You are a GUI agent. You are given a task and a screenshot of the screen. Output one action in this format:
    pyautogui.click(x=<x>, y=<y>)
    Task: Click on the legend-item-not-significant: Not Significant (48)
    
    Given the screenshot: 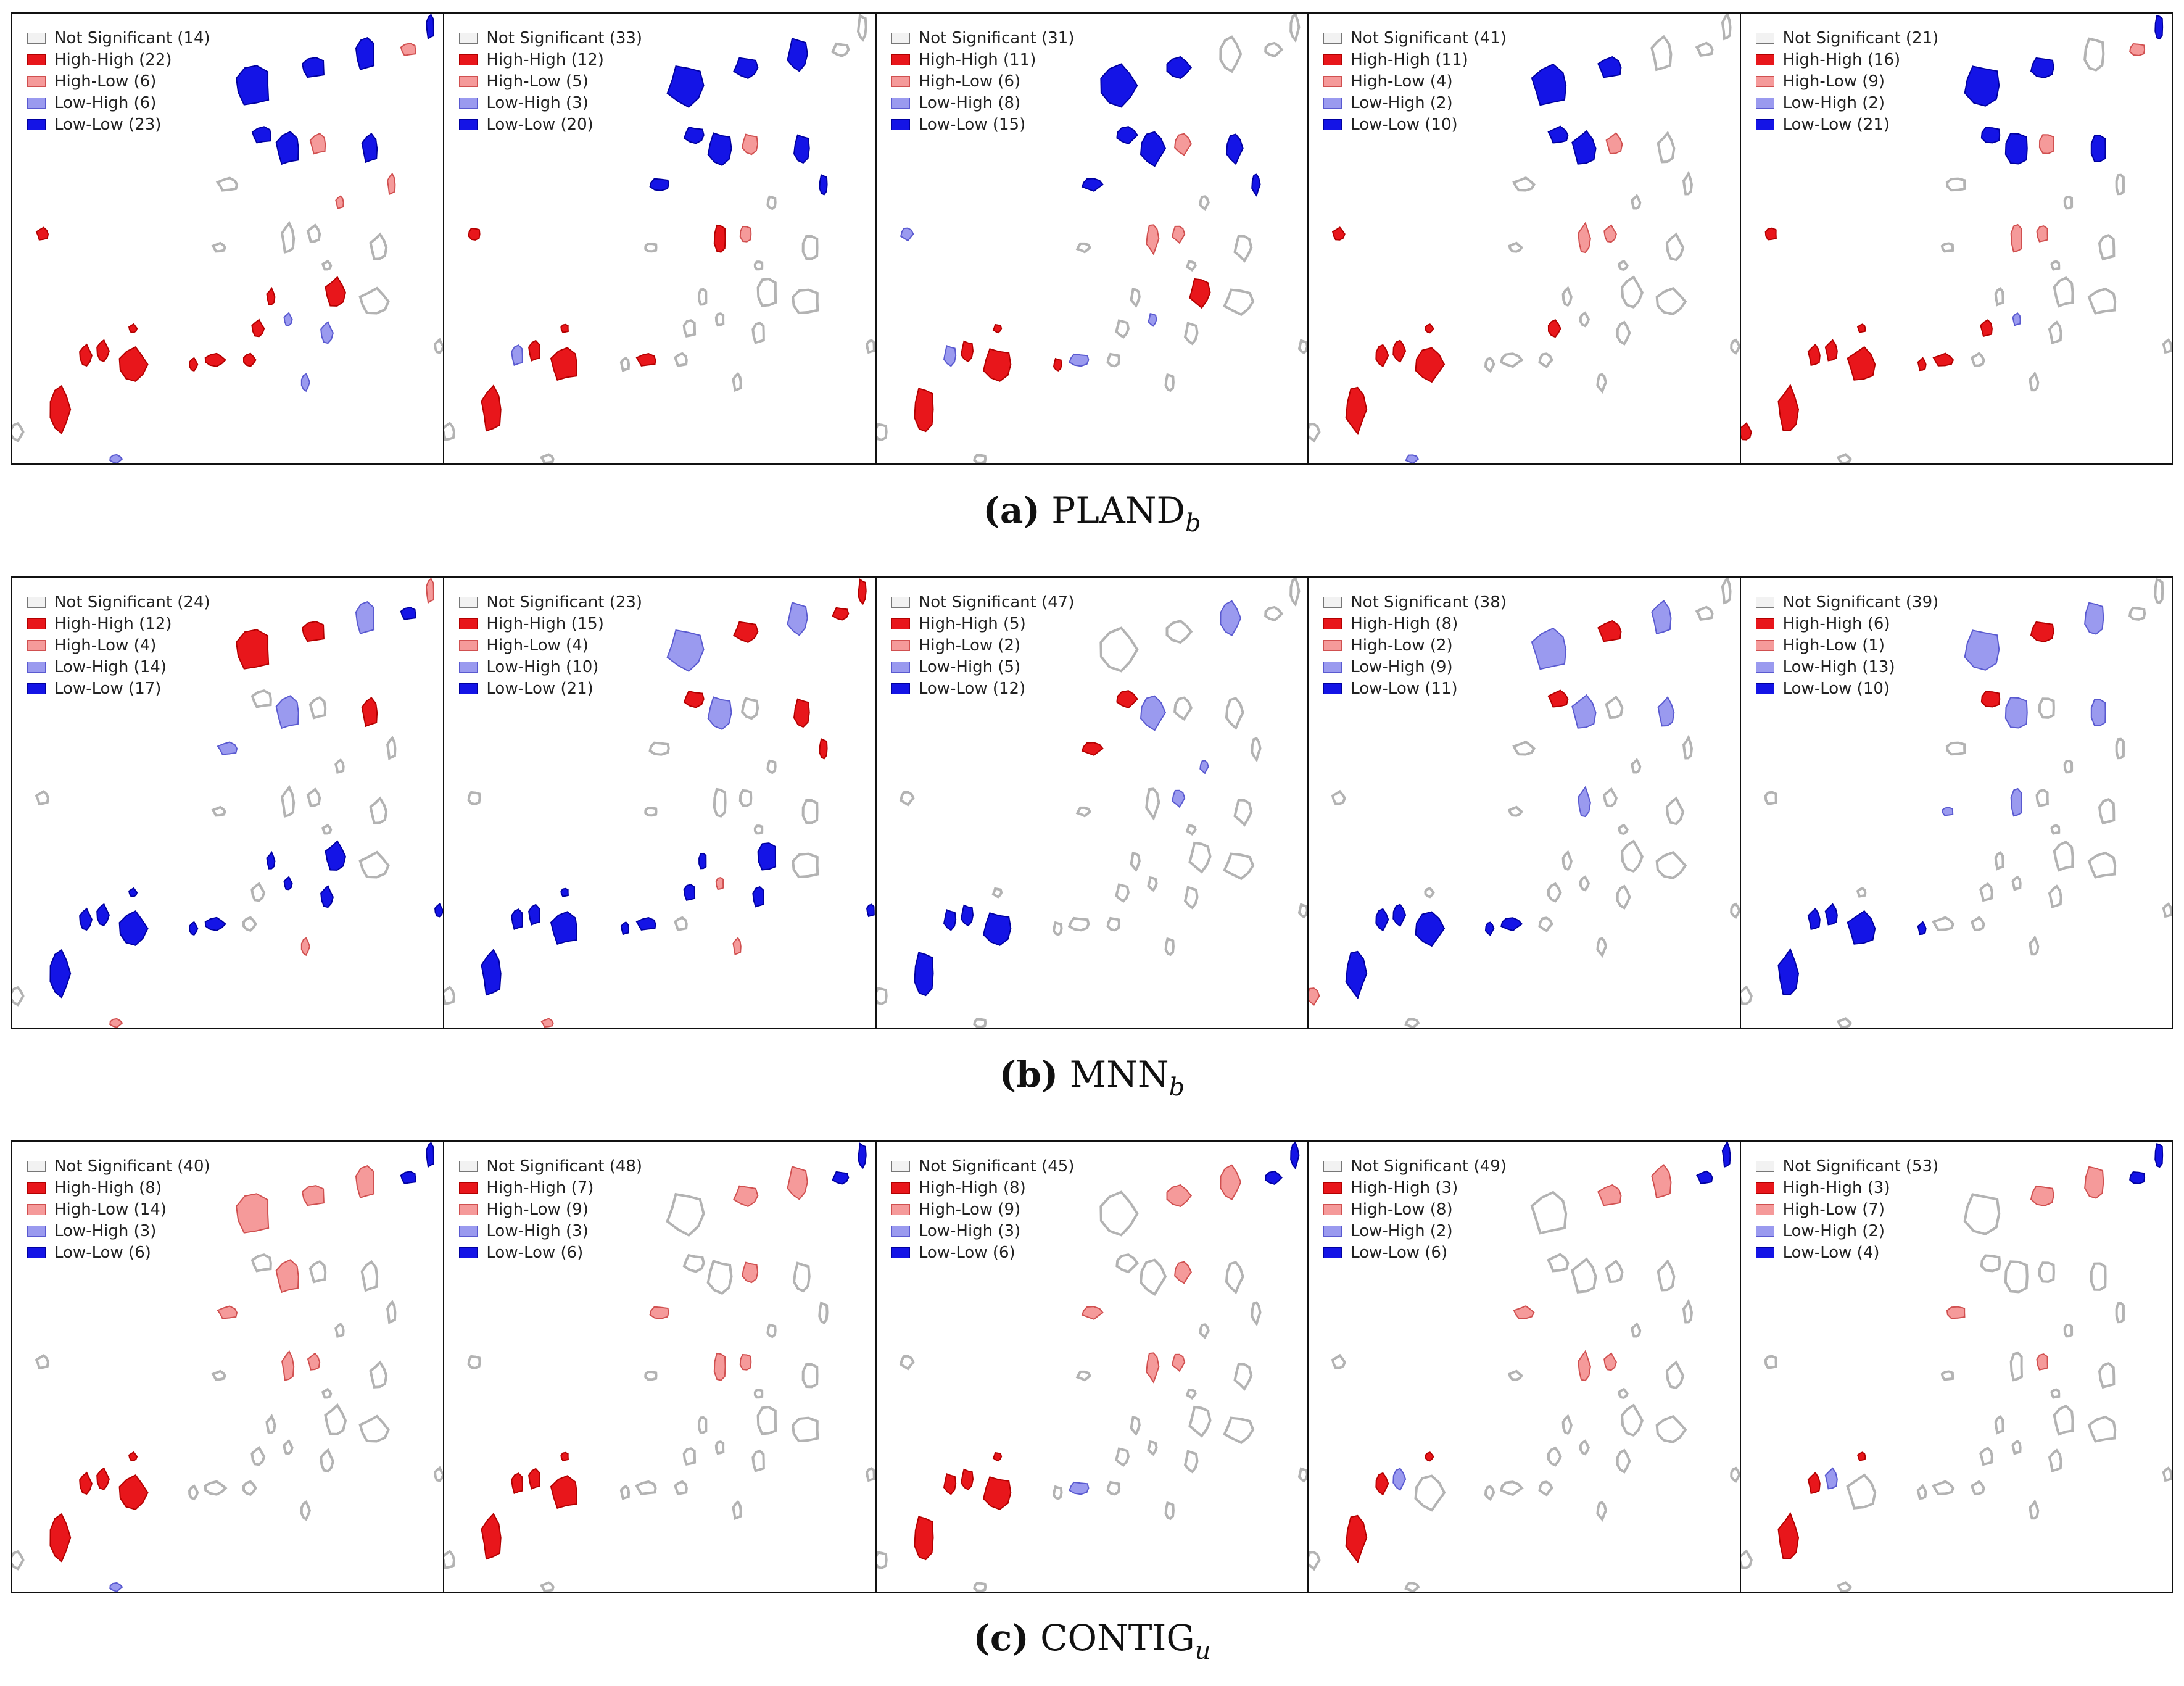 What is the action you would take?
    pyautogui.click(x=551, y=1166)
    